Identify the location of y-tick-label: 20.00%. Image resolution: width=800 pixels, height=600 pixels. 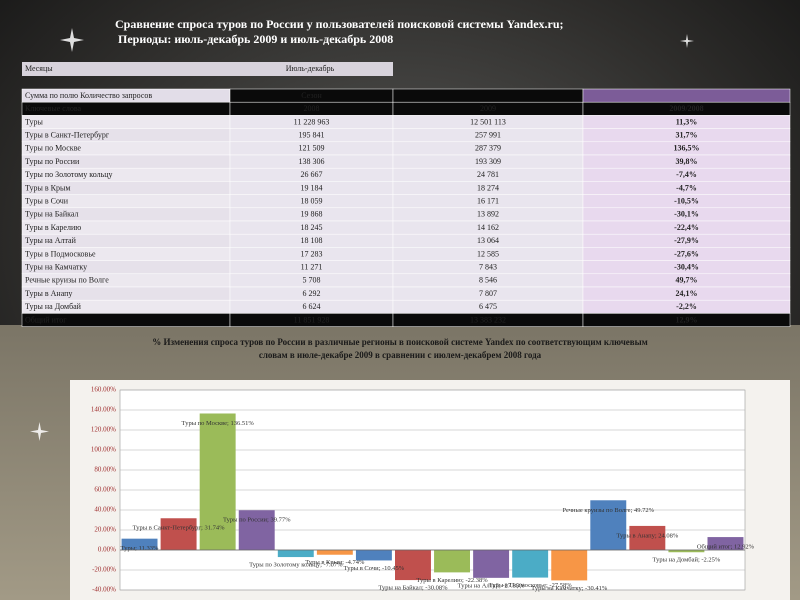
(105, 530).